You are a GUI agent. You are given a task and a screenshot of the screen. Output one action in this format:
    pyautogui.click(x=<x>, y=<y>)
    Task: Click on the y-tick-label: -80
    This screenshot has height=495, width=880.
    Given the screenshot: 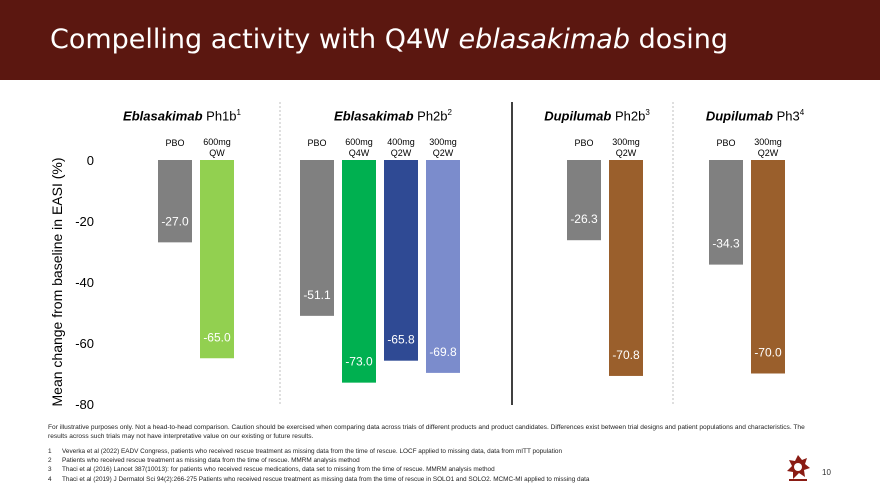 What is the action you would take?
    pyautogui.click(x=84, y=404)
    